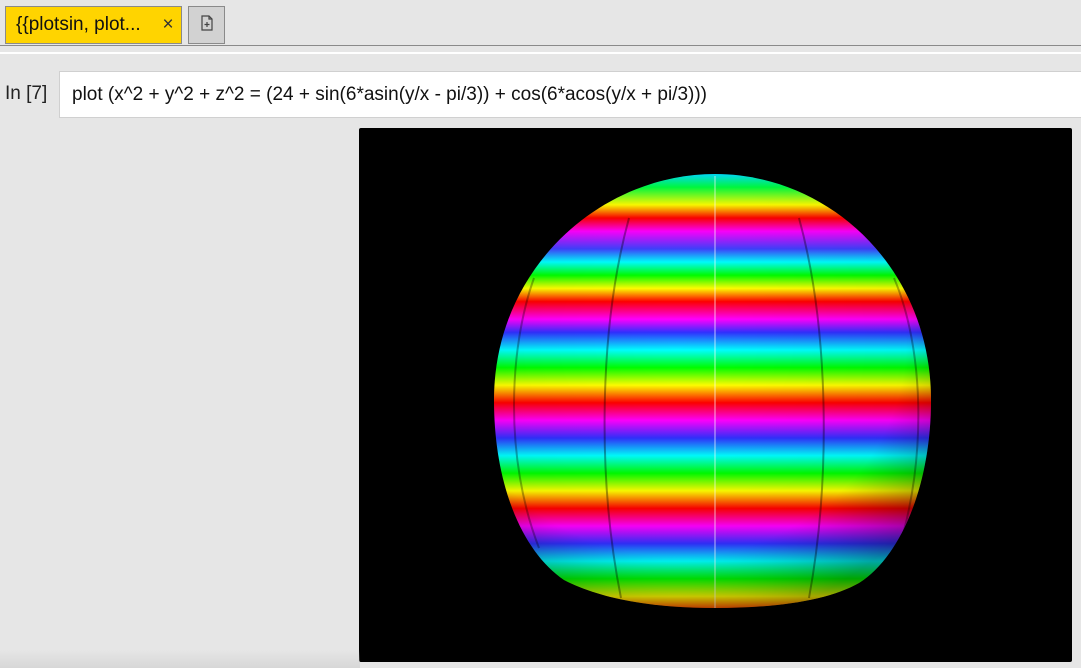  What do you see at coordinates (180, 659) in the screenshot?
I see `bottom-shade` at bounding box center [180, 659].